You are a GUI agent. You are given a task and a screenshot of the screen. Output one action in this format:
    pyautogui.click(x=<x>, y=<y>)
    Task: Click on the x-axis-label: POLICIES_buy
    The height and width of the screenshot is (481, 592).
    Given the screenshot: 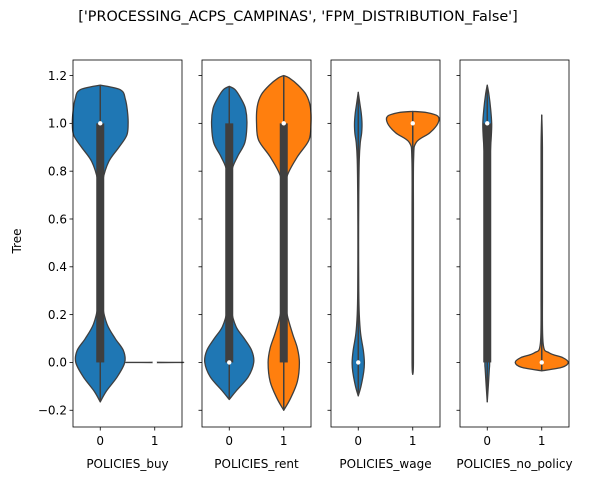 What is the action you would take?
    pyautogui.click(x=127, y=464)
    